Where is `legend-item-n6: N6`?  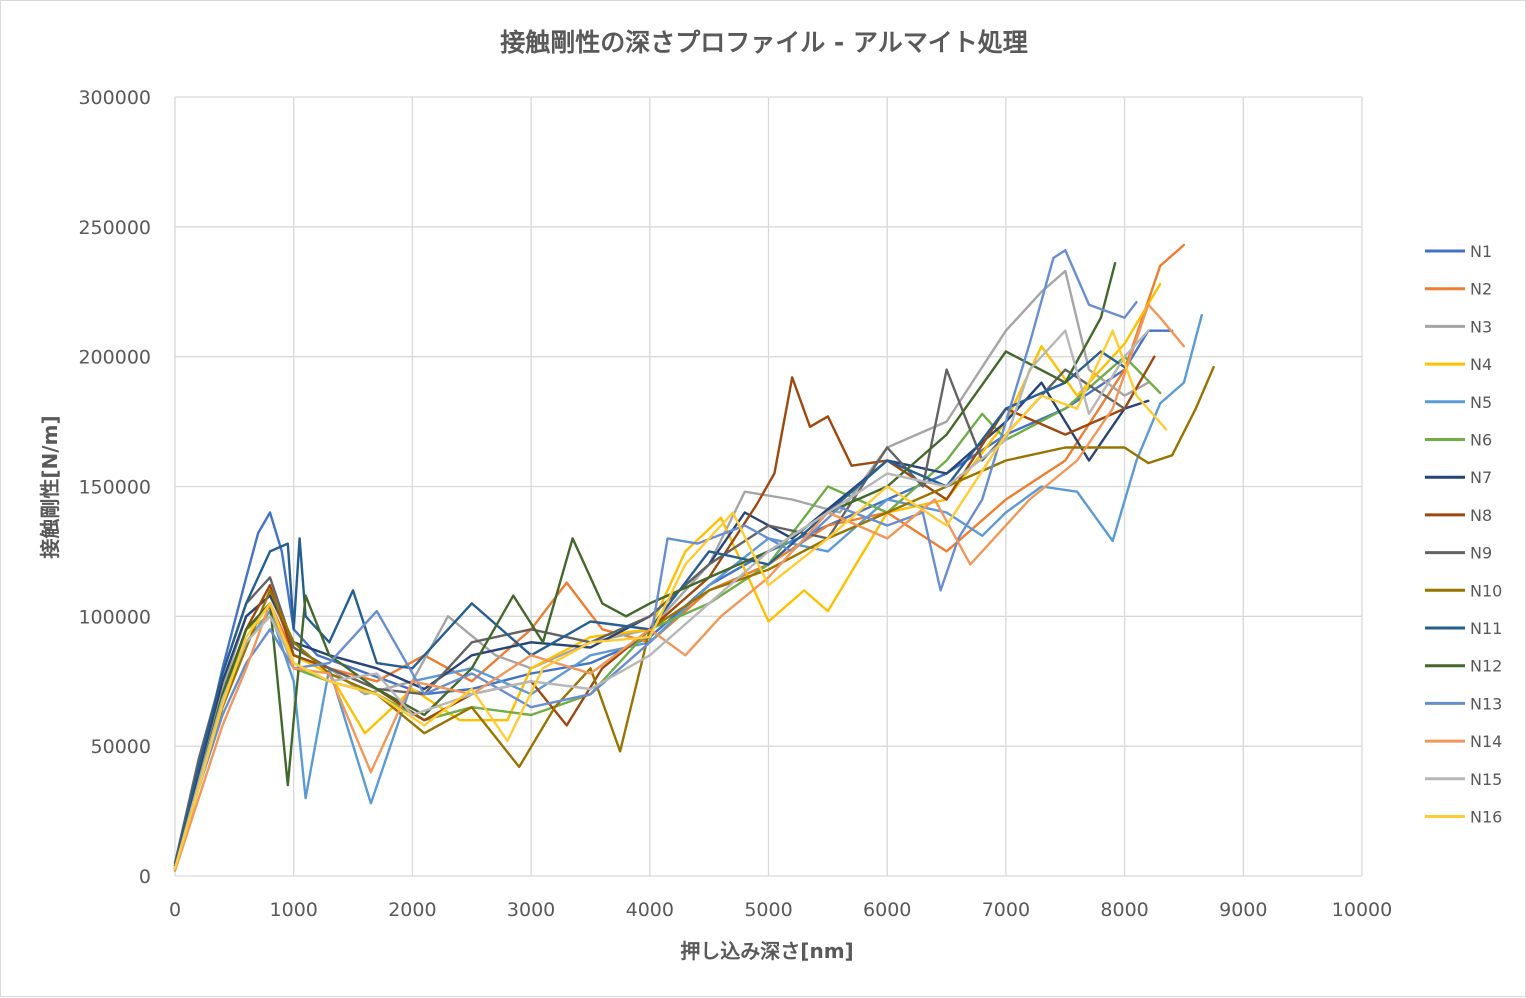
legend-item-n6: N6 is located at coordinates (1458, 440).